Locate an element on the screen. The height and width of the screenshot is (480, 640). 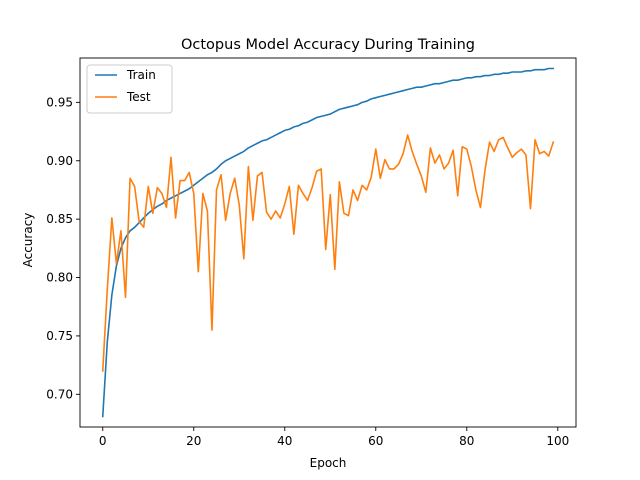
legend-label-train: Train is located at coordinates (141, 75).